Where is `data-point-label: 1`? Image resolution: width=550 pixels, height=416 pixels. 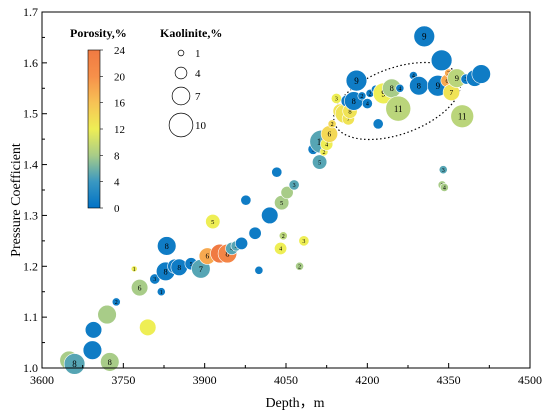 data-point-label: 1 is located at coordinates (134, 270).